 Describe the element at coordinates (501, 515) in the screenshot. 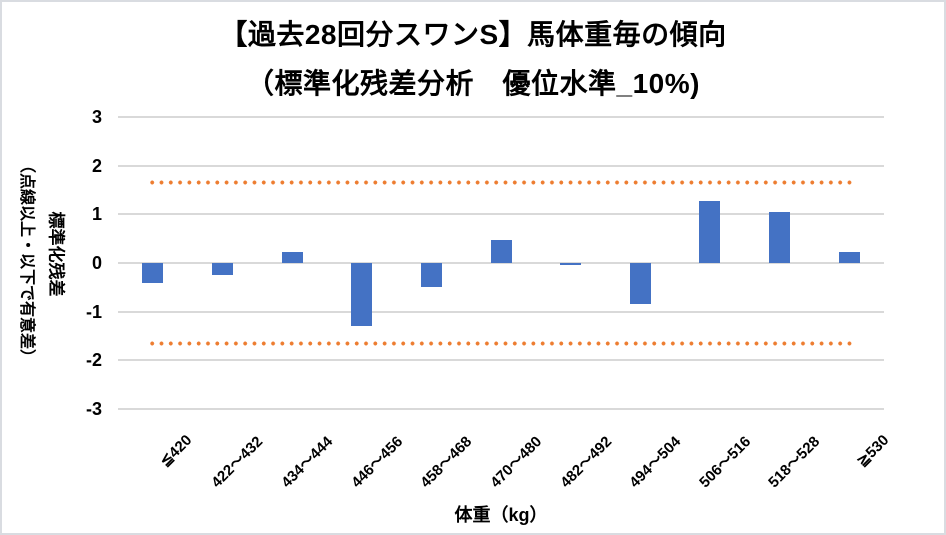

I see `x-axis-title: 体重（kg）` at that location.